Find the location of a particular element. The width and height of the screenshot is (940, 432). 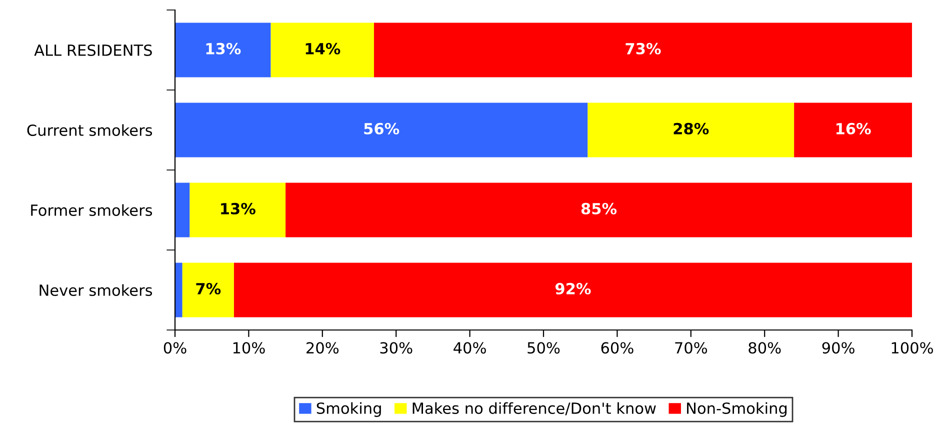

x-tick-label: 0% is located at coordinates (175, 348).